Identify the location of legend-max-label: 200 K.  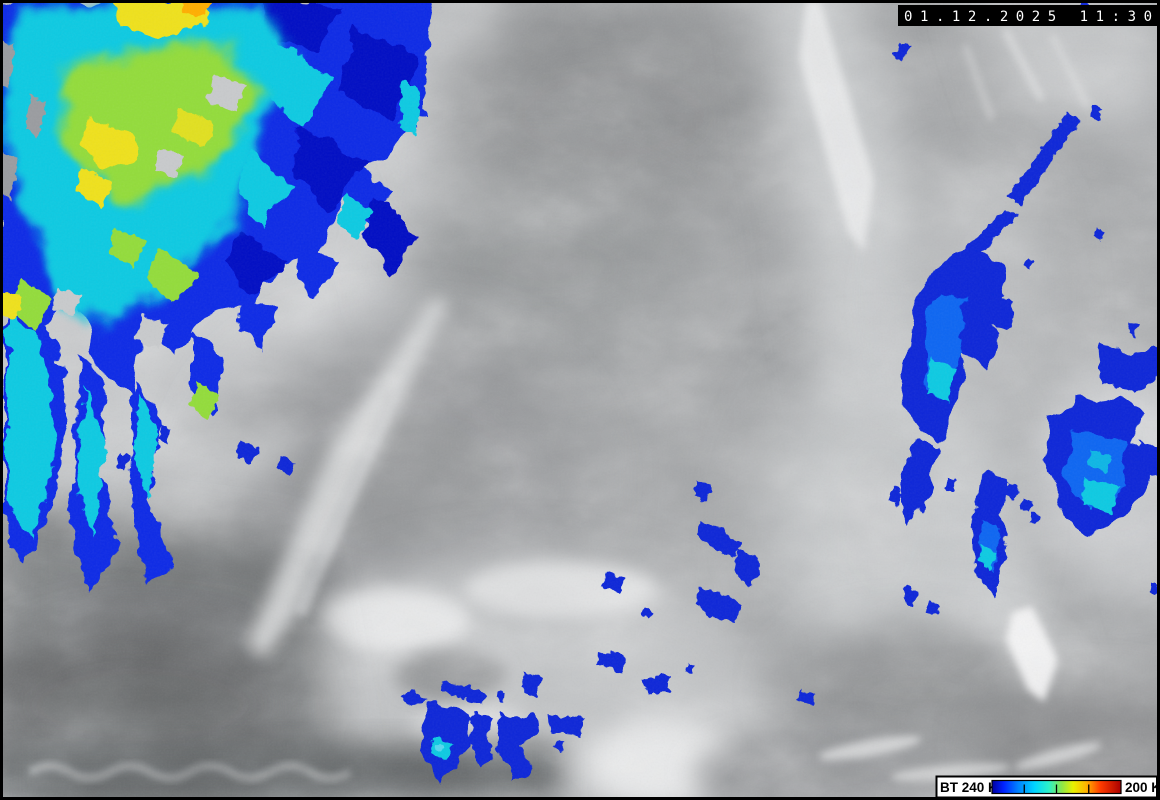
(1142, 787).